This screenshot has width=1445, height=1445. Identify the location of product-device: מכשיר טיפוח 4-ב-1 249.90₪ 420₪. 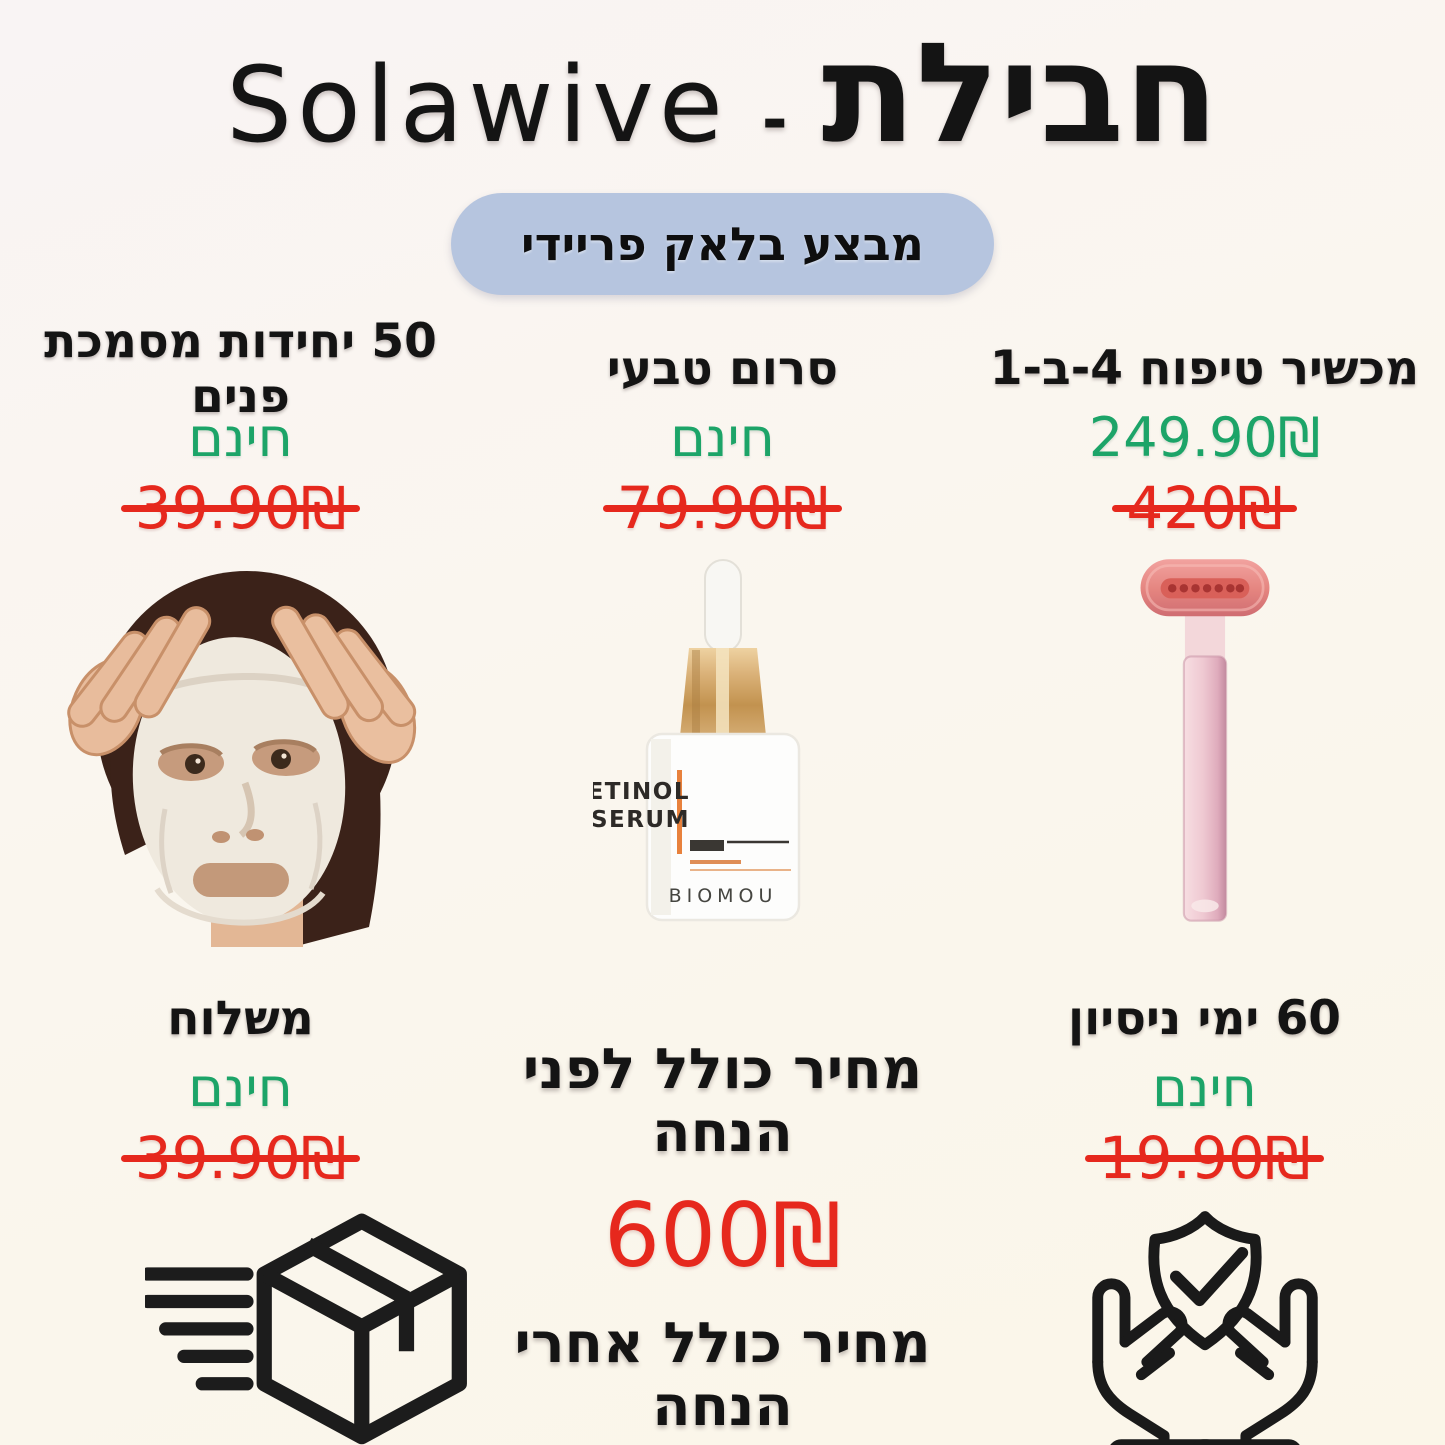
(1204, 642).